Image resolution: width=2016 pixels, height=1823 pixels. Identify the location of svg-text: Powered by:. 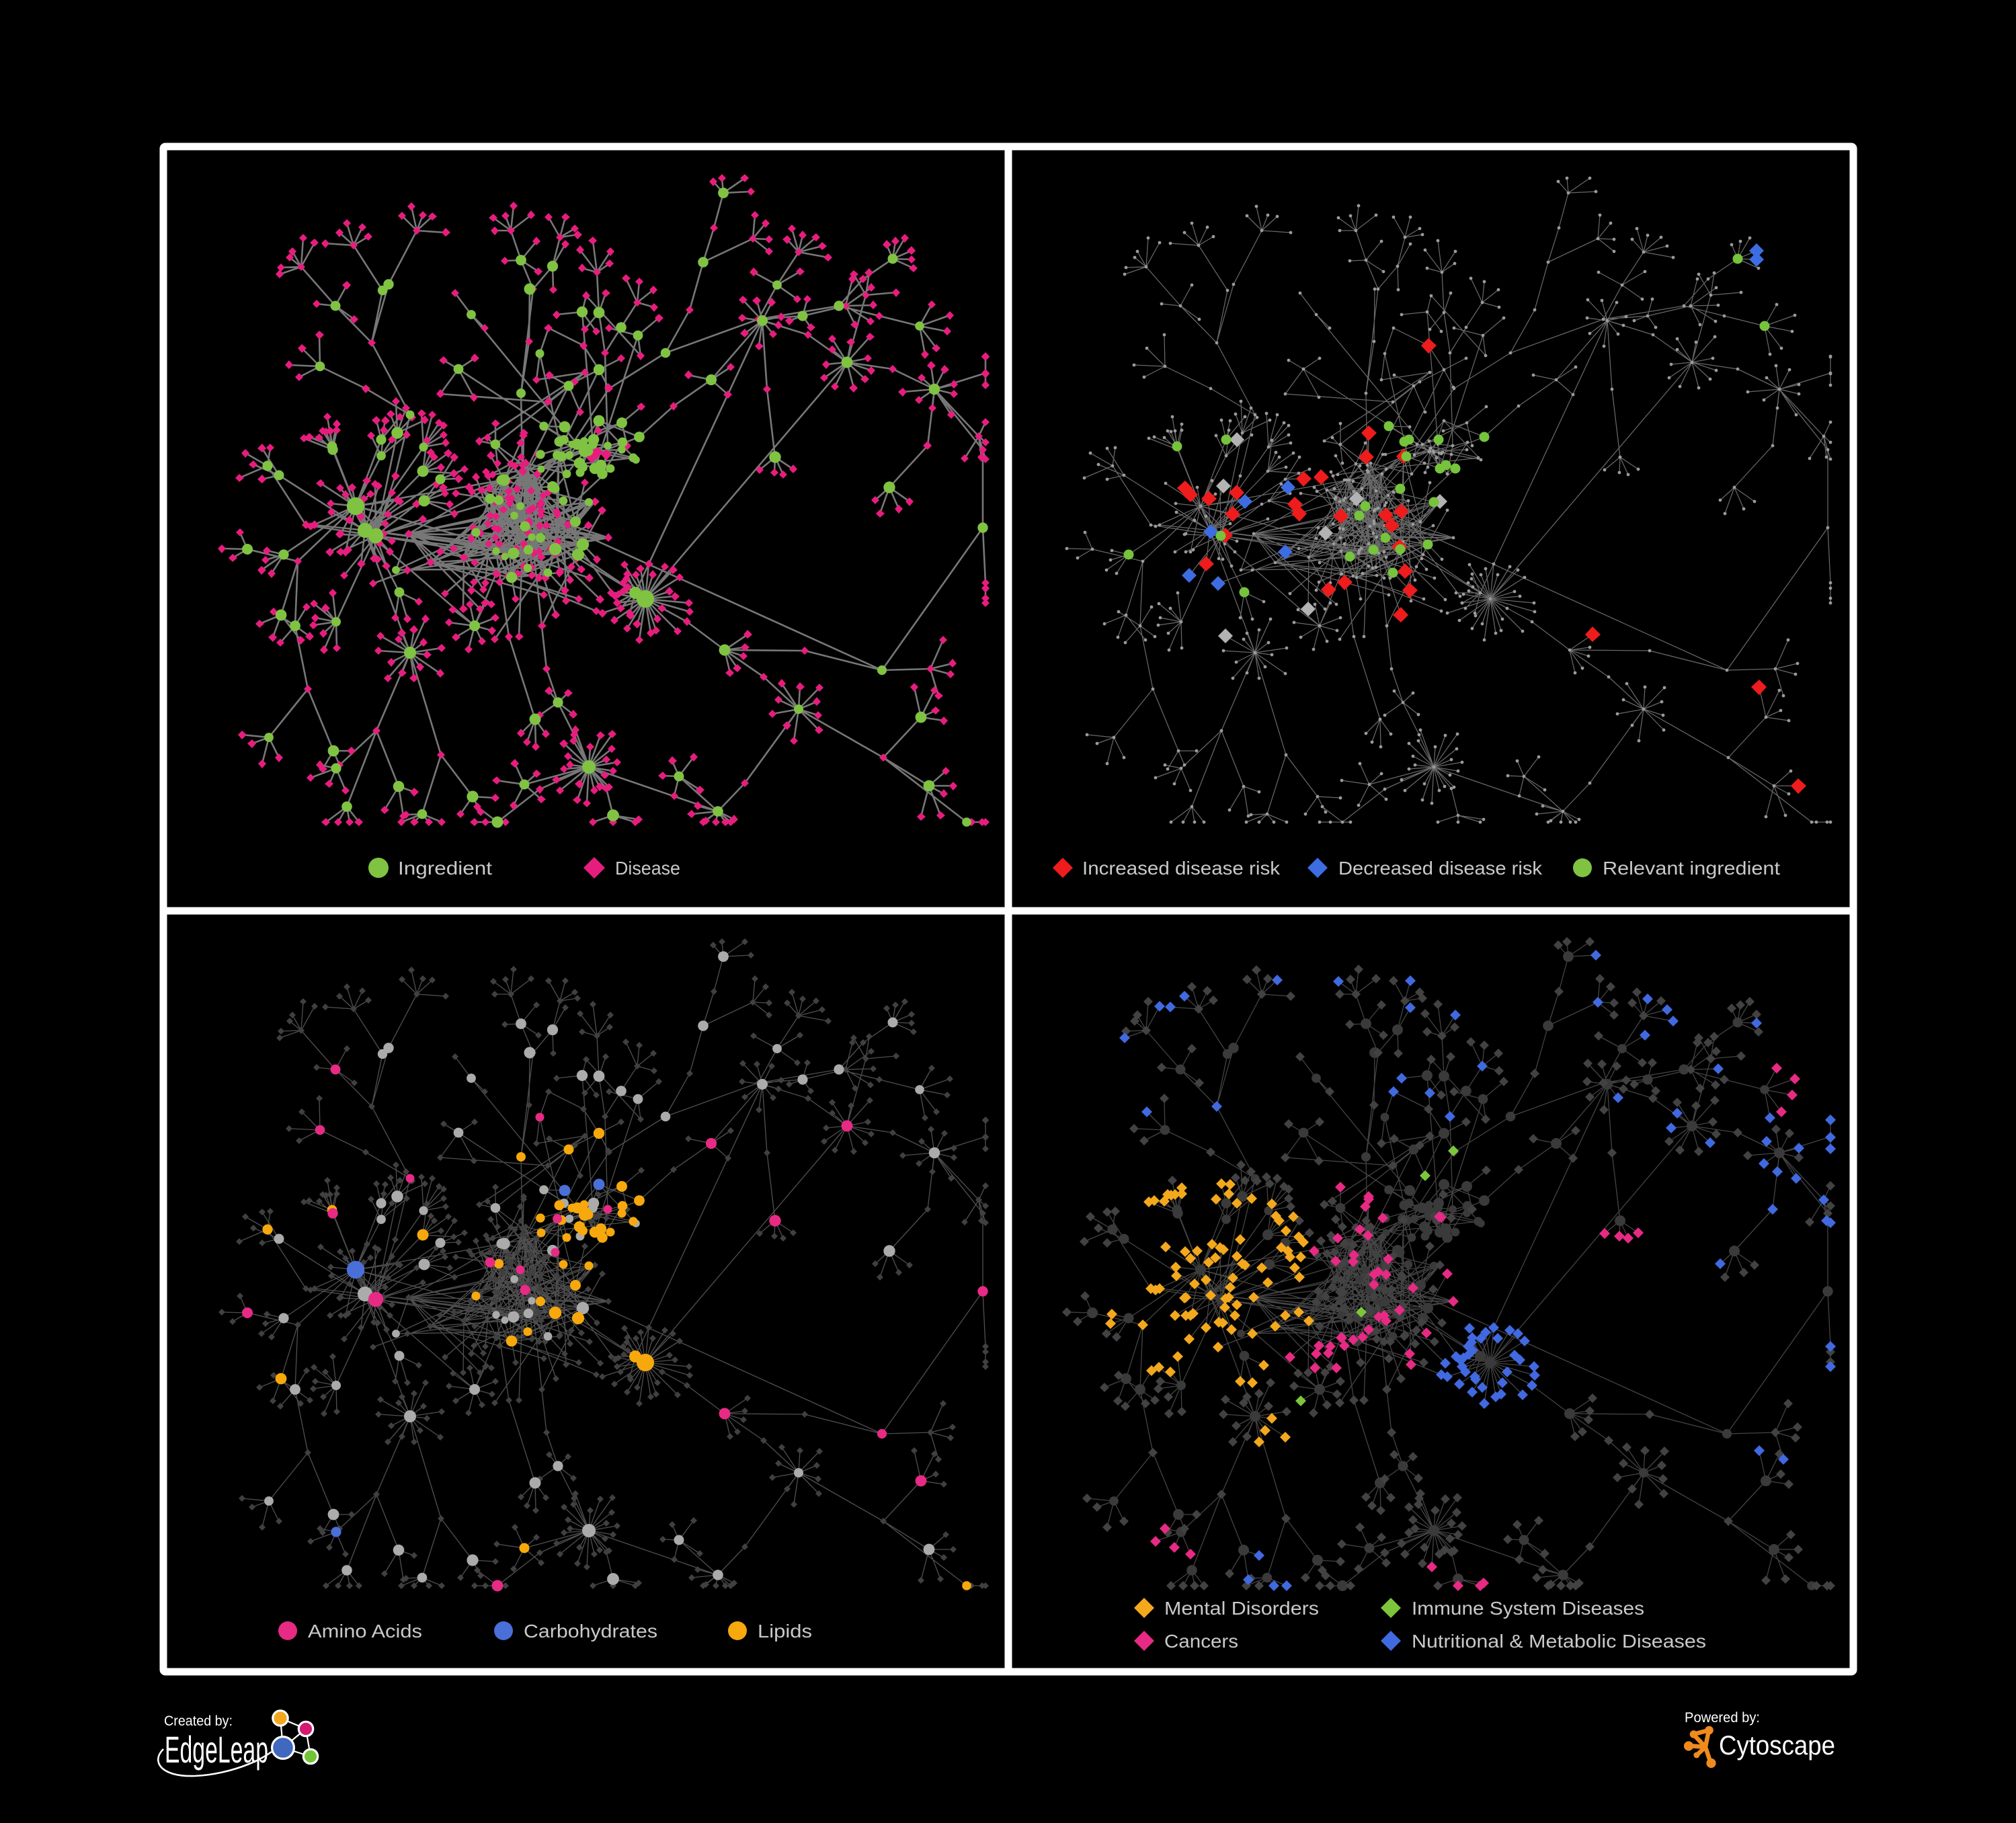
(1722, 1718).